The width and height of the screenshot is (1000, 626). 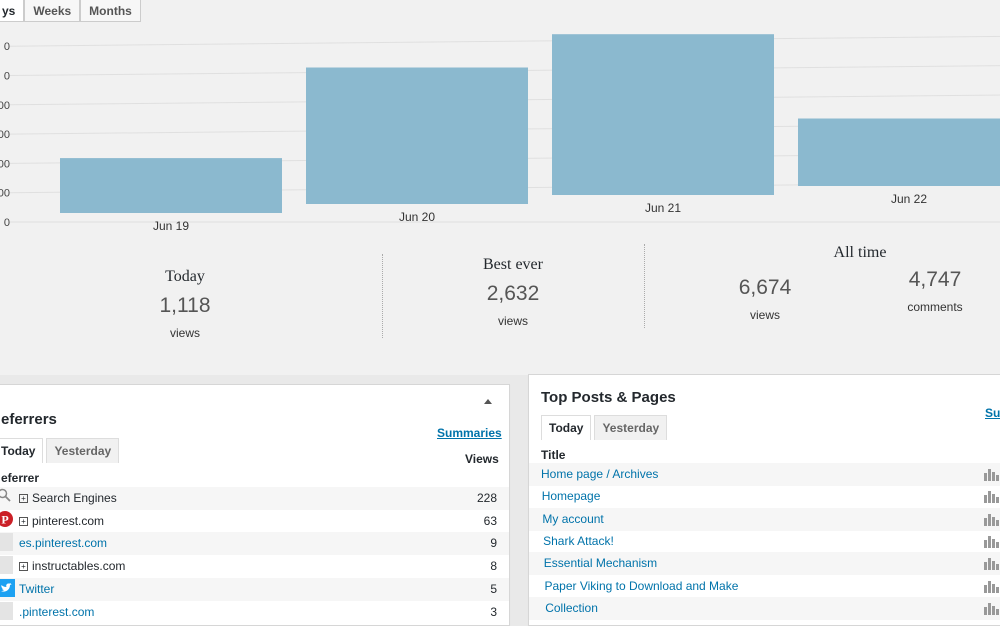 I want to click on referrer-link: Twitter, so click(x=37, y=588).